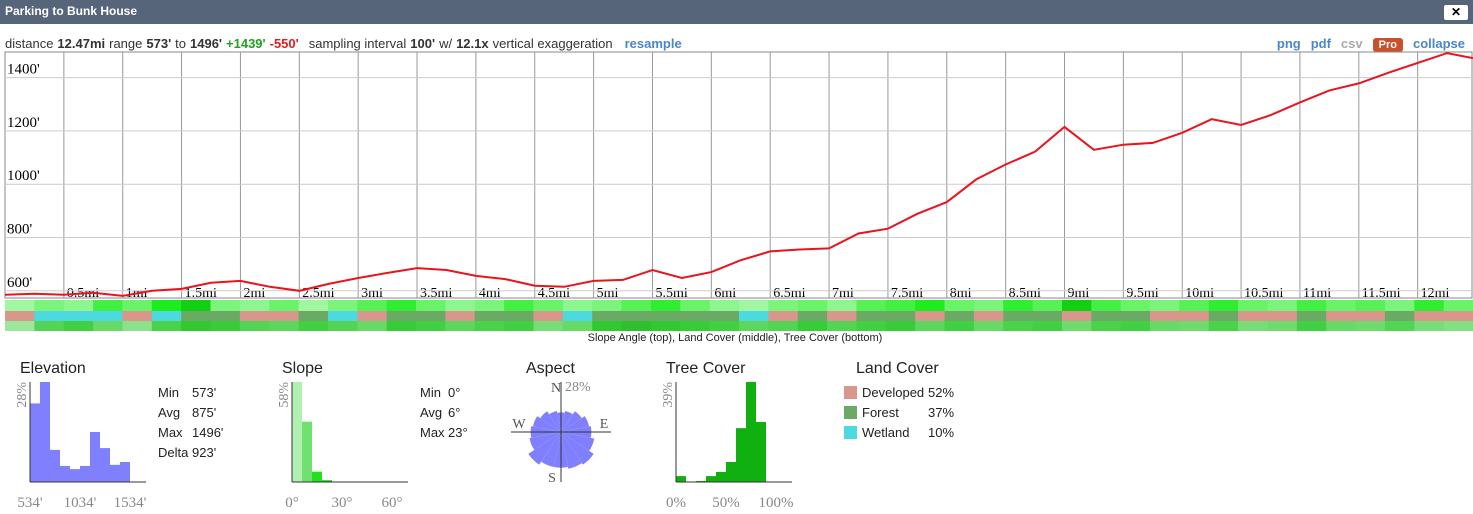 This screenshot has width=1473, height=514. What do you see at coordinates (173, 452) in the screenshot?
I see `stat-label: Delta` at bounding box center [173, 452].